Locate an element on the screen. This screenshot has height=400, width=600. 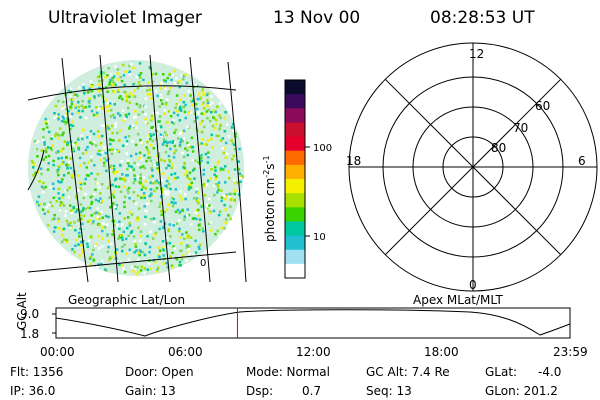
dsp-label: Dsp: is located at coordinates (260, 391).